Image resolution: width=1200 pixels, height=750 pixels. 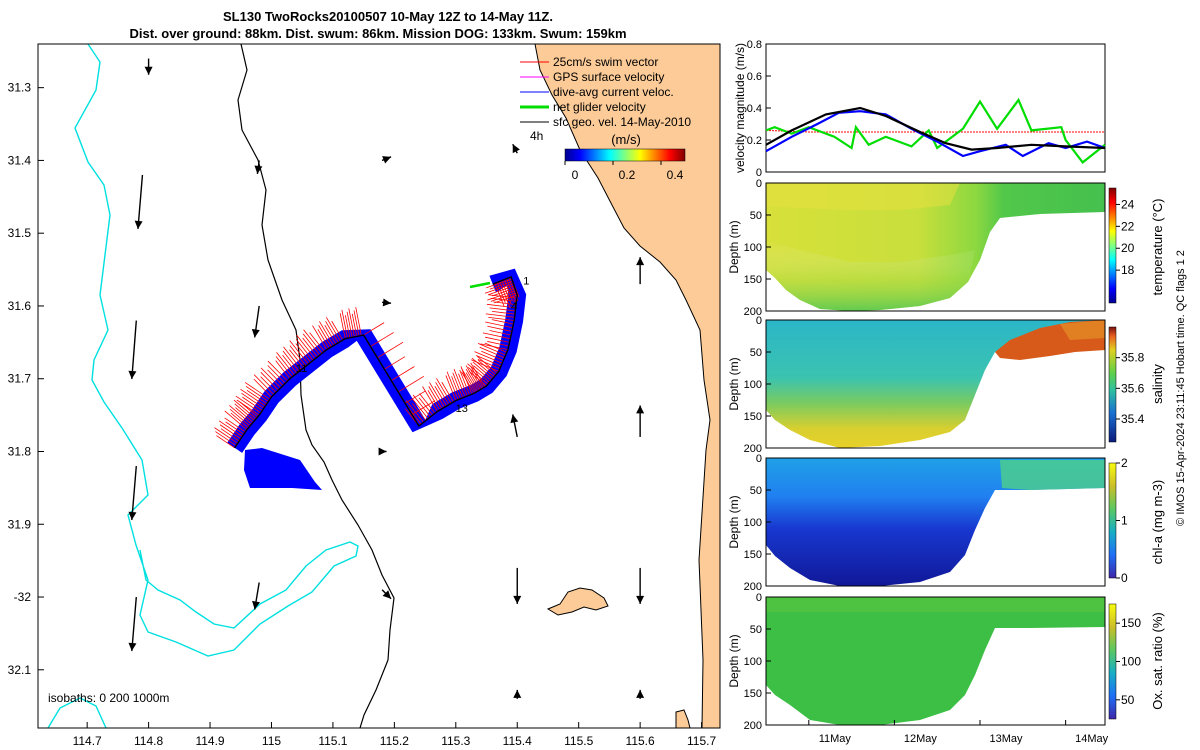 I want to click on sec-temperature-tick-label: 150, so click(x=753, y=280).